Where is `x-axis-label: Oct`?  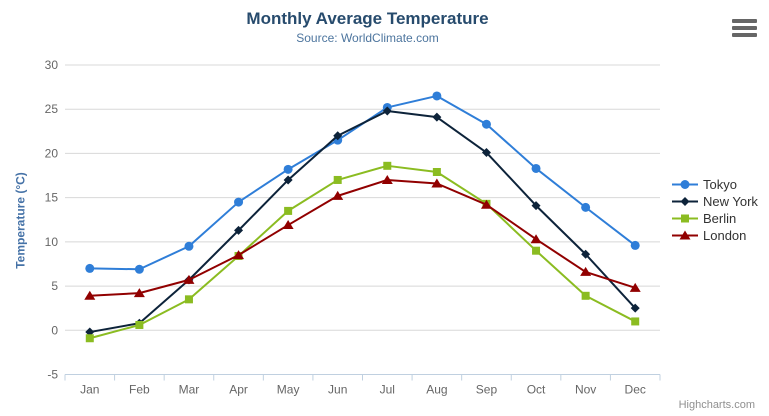
x-axis-label: Oct is located at coordinates (536, 390).